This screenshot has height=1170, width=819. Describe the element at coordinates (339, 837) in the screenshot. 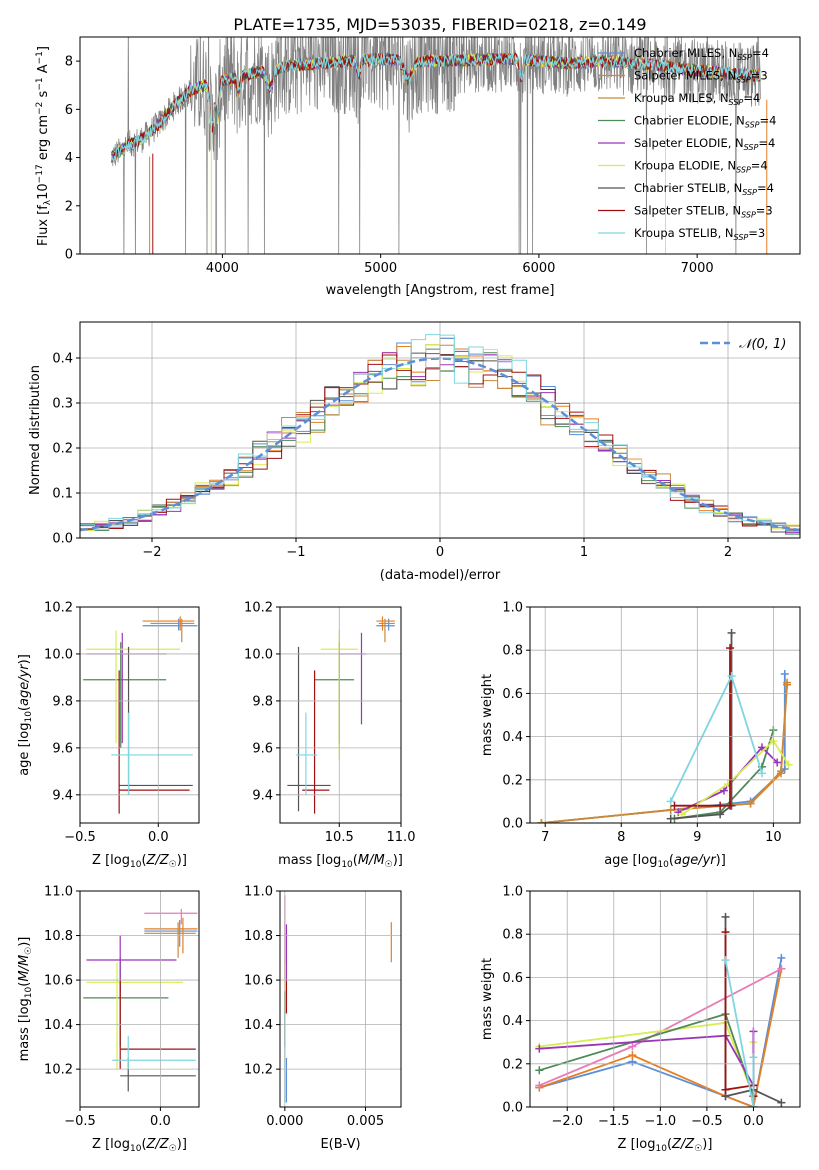

I see `x-tick-label: 10.5` at that location.